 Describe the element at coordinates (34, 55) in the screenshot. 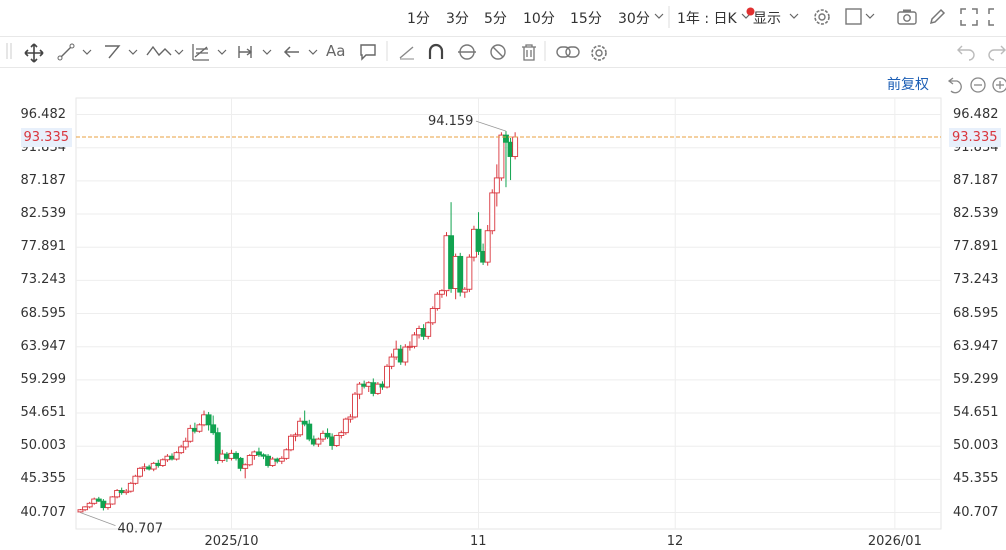

I see `move-icon` at that location.